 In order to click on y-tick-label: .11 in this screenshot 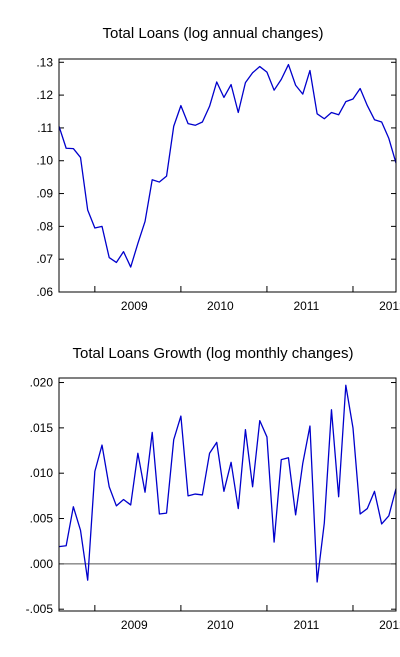, I will do `click(45, 128)`.